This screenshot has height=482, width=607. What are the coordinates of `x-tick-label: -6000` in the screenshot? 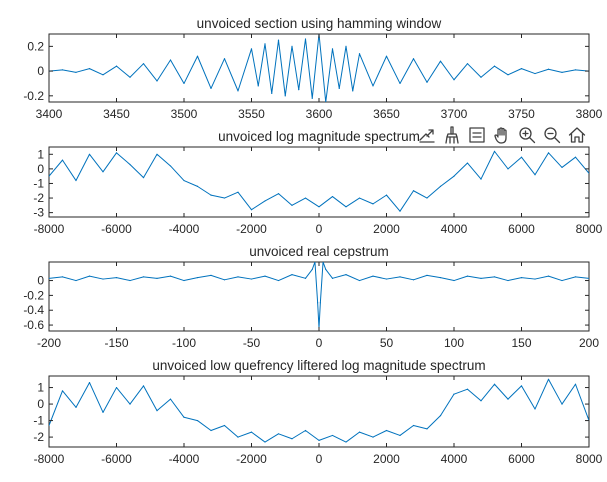 It's located at (116, 459).